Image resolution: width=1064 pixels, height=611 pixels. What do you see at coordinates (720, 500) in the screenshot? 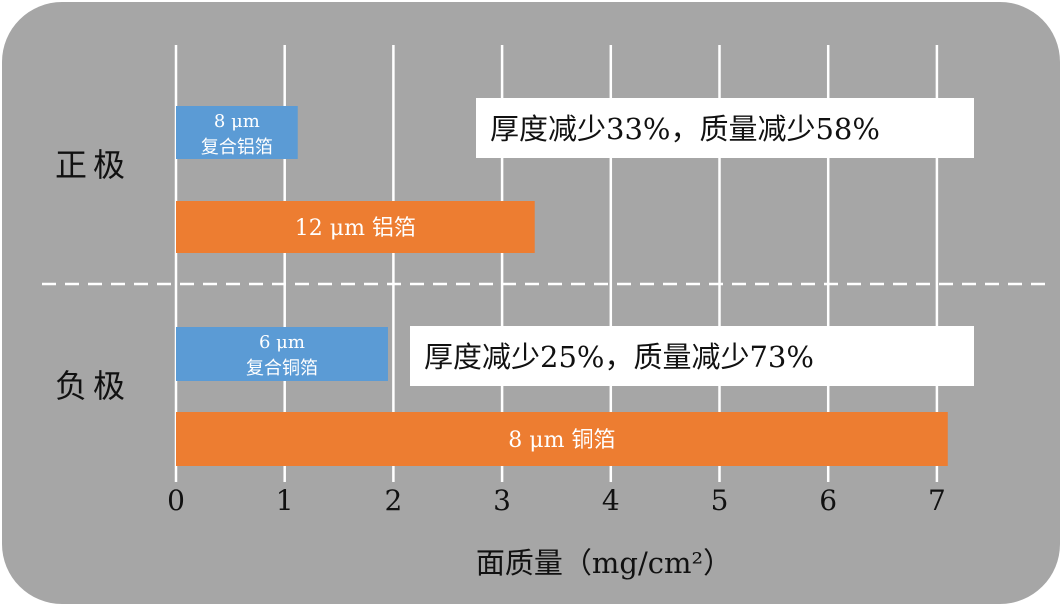
I see `x-tick-label: 5` at bounding box center [720, 500].